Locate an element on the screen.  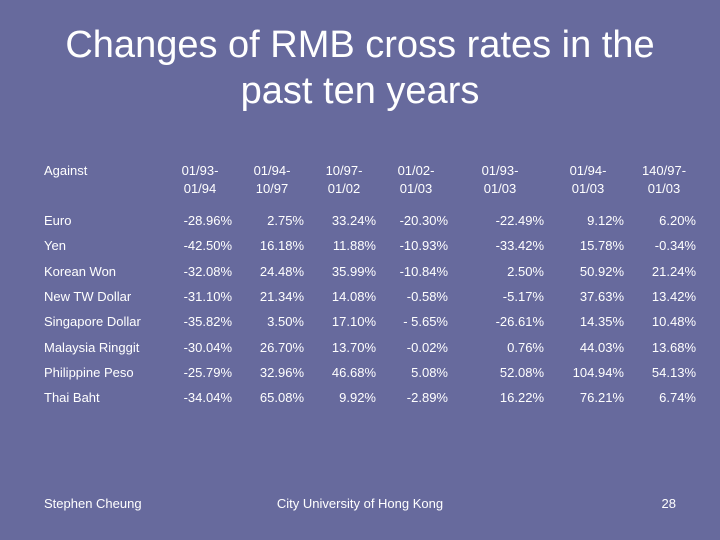
rate-change-cell: 17.10% is located at coordinates (353, 322).